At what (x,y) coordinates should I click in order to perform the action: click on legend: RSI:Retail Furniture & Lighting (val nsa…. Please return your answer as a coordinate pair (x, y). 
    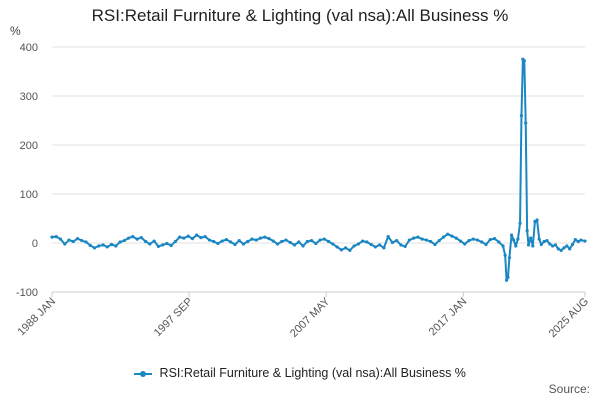
    Looking at the image, I should click on (300, 373).